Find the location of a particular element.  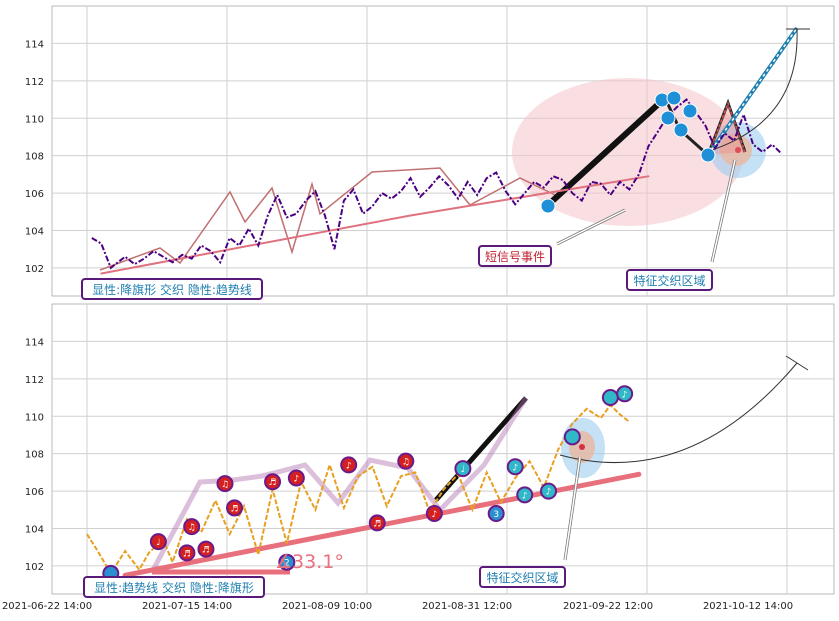

projection-line-dash is located at coordinates (752, 91).